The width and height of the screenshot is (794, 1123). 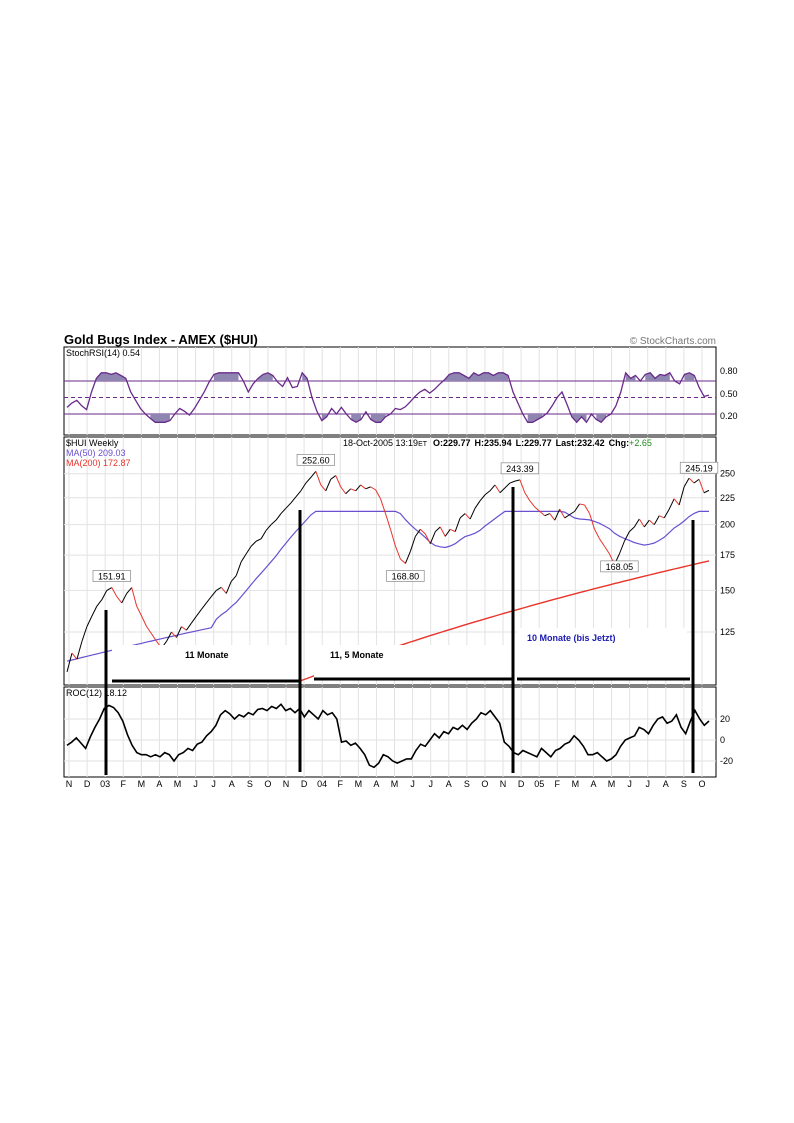 What do you see at coordinates (726, 761) in the screenshot?
I see `roc-tick-label: -20` at bounding box center [726, 761].